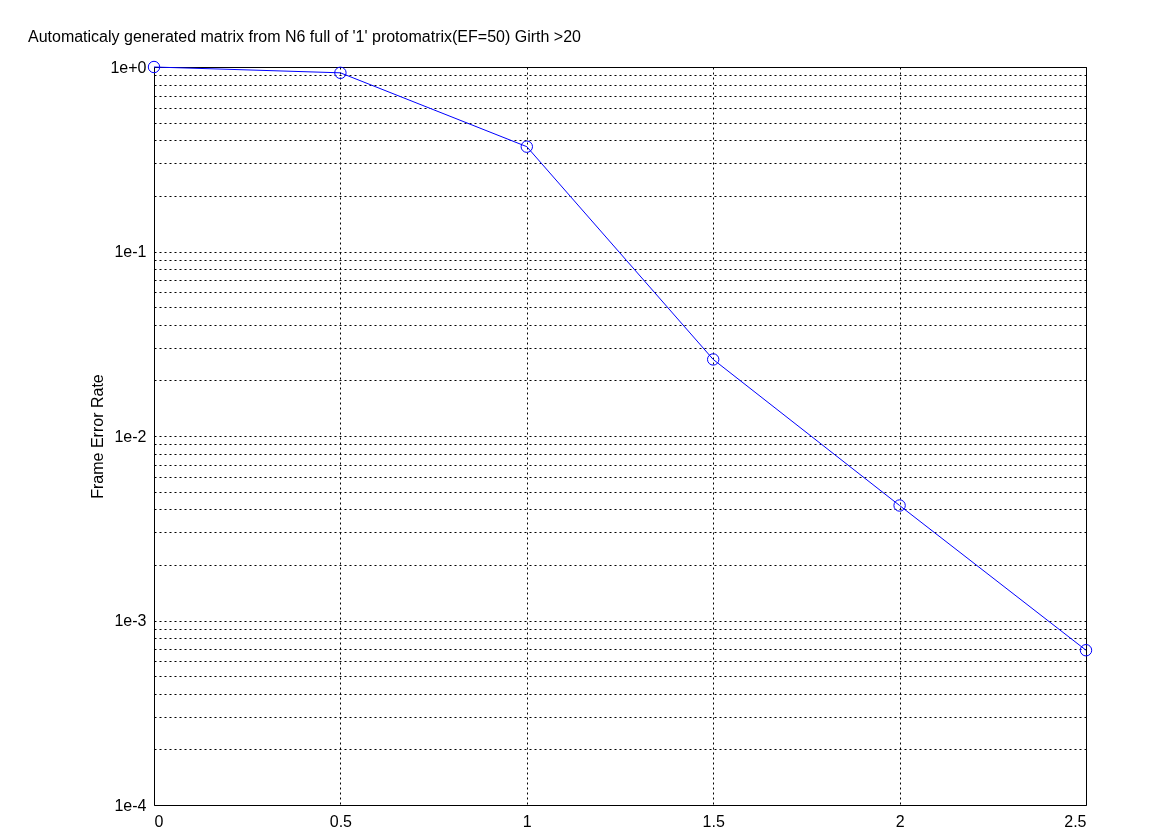  What do you see at coordinates (527, 821) in the screenshot?
I see `x-tick-label: 1` at bounding box center [527, 821].